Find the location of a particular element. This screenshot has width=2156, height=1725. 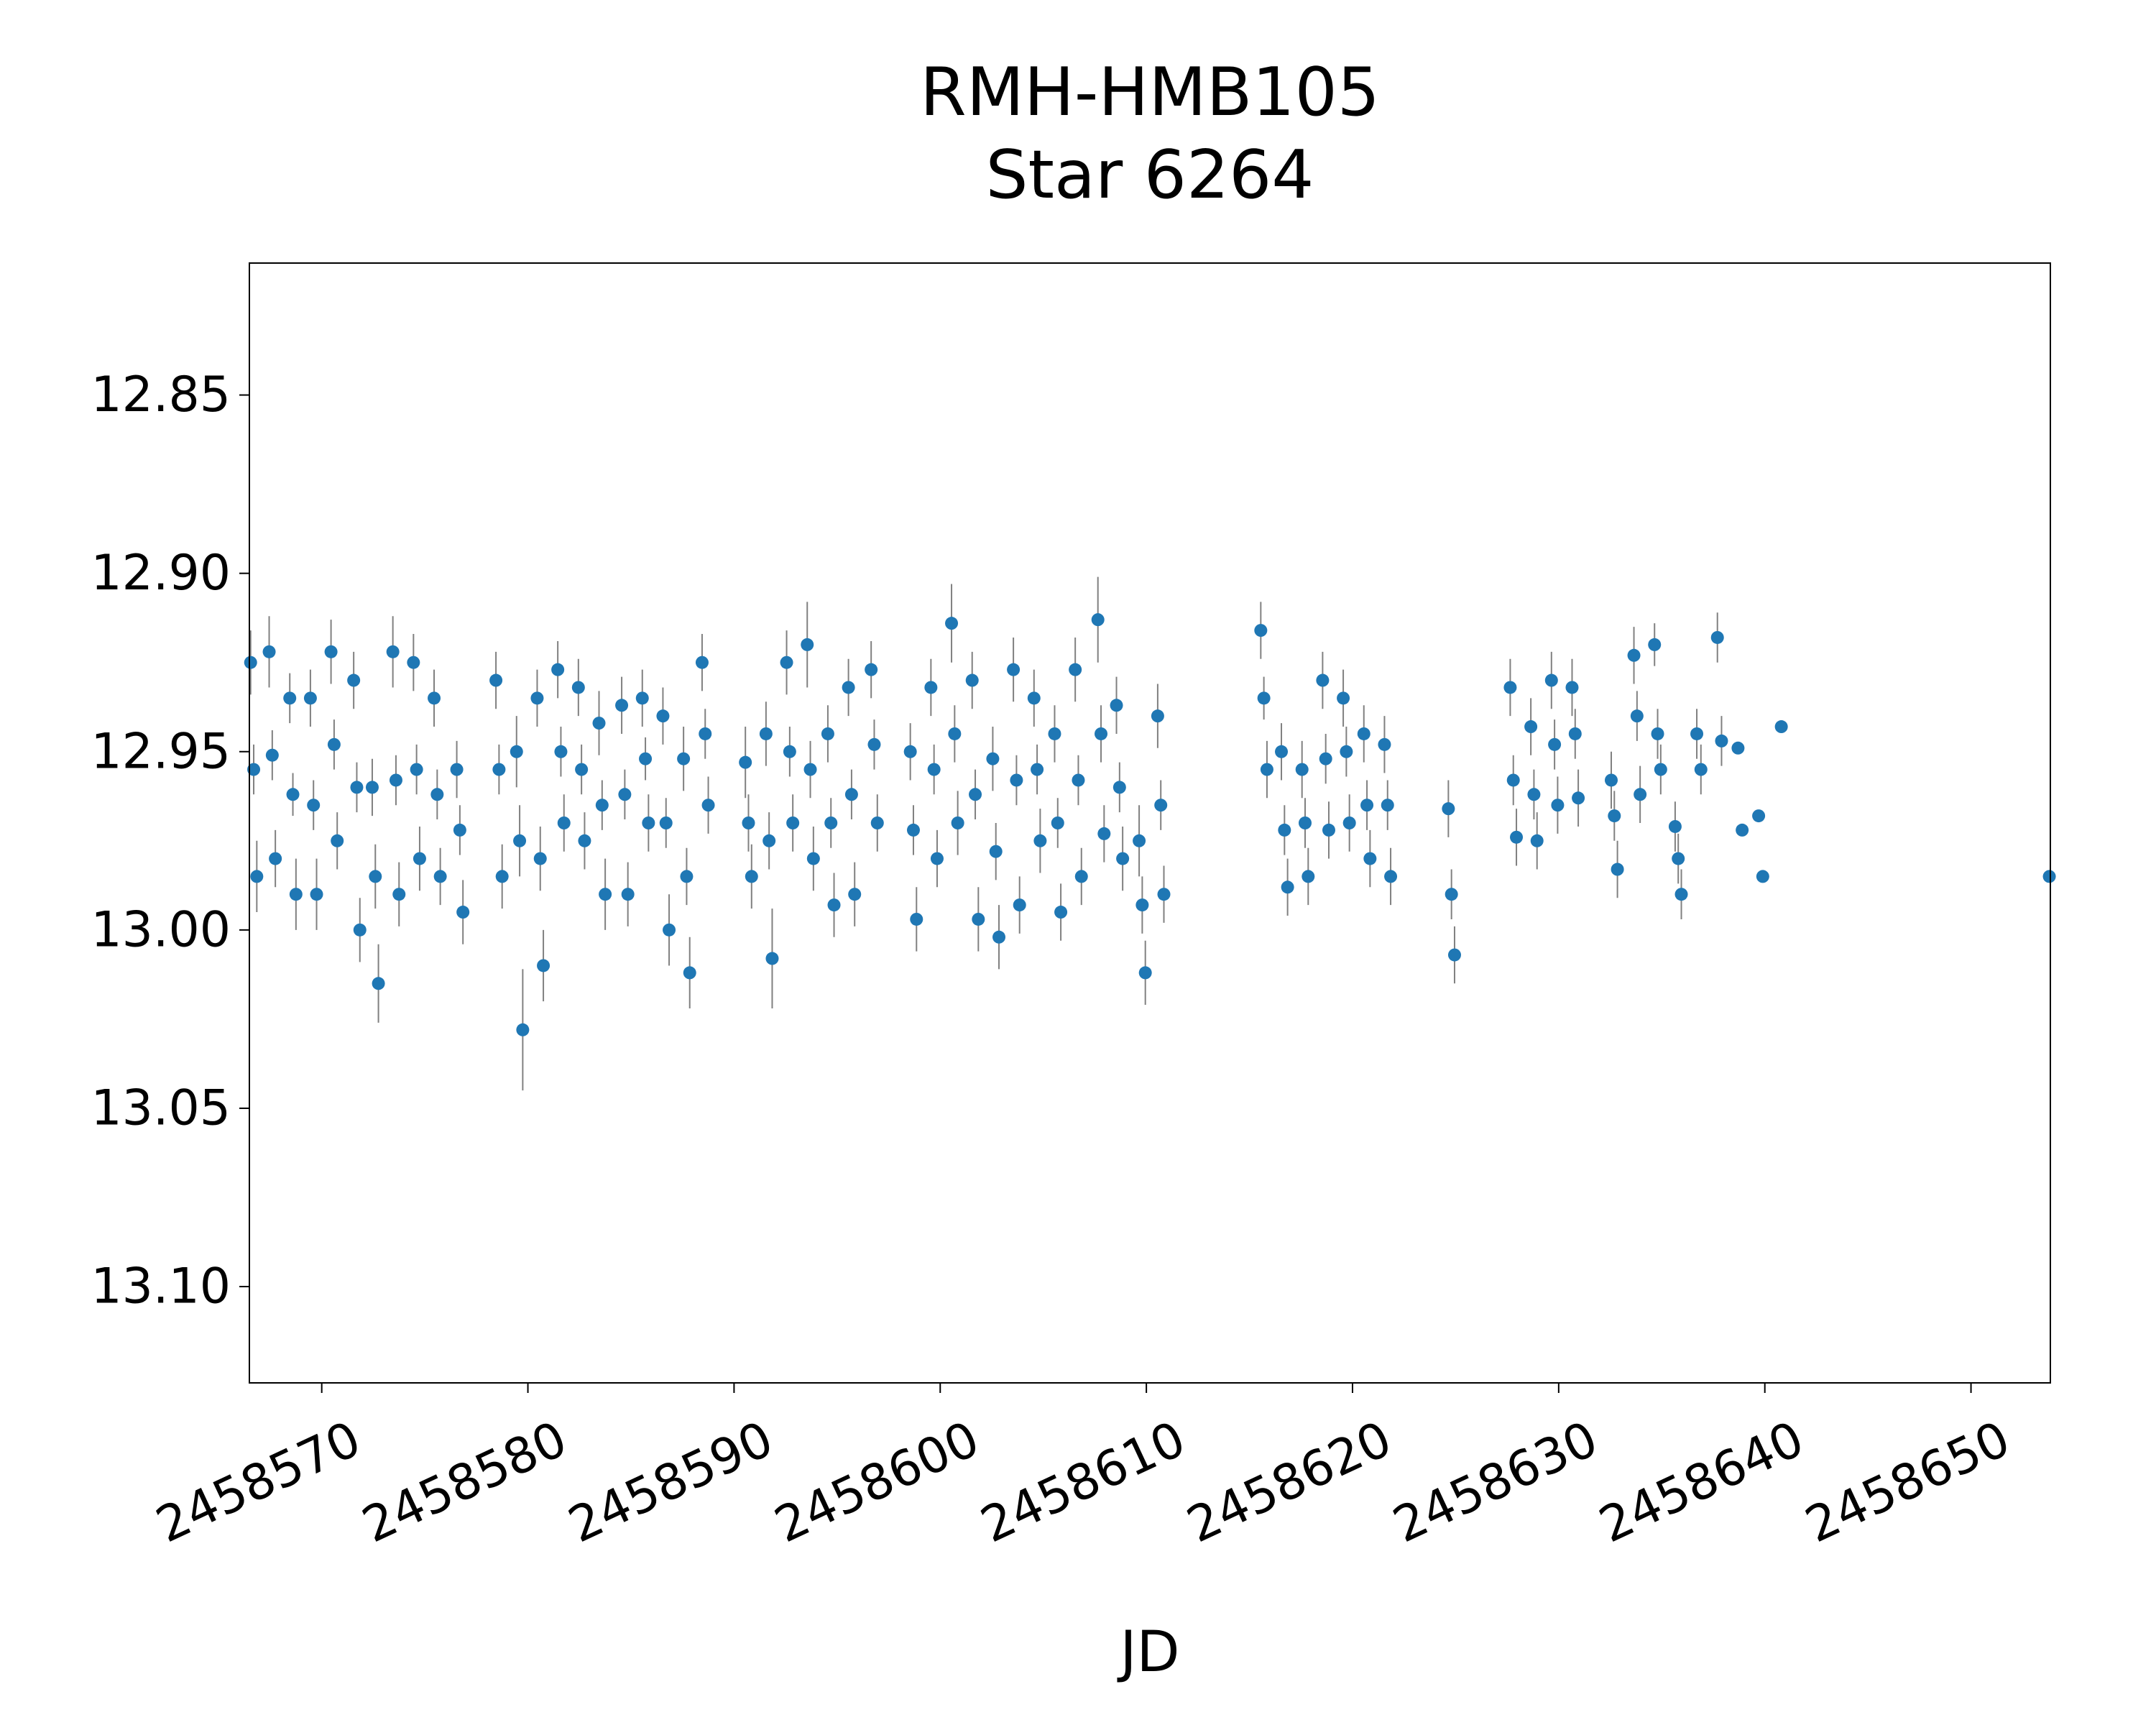

y-tick-label: 12.85 is located at coordinates (161, 395).